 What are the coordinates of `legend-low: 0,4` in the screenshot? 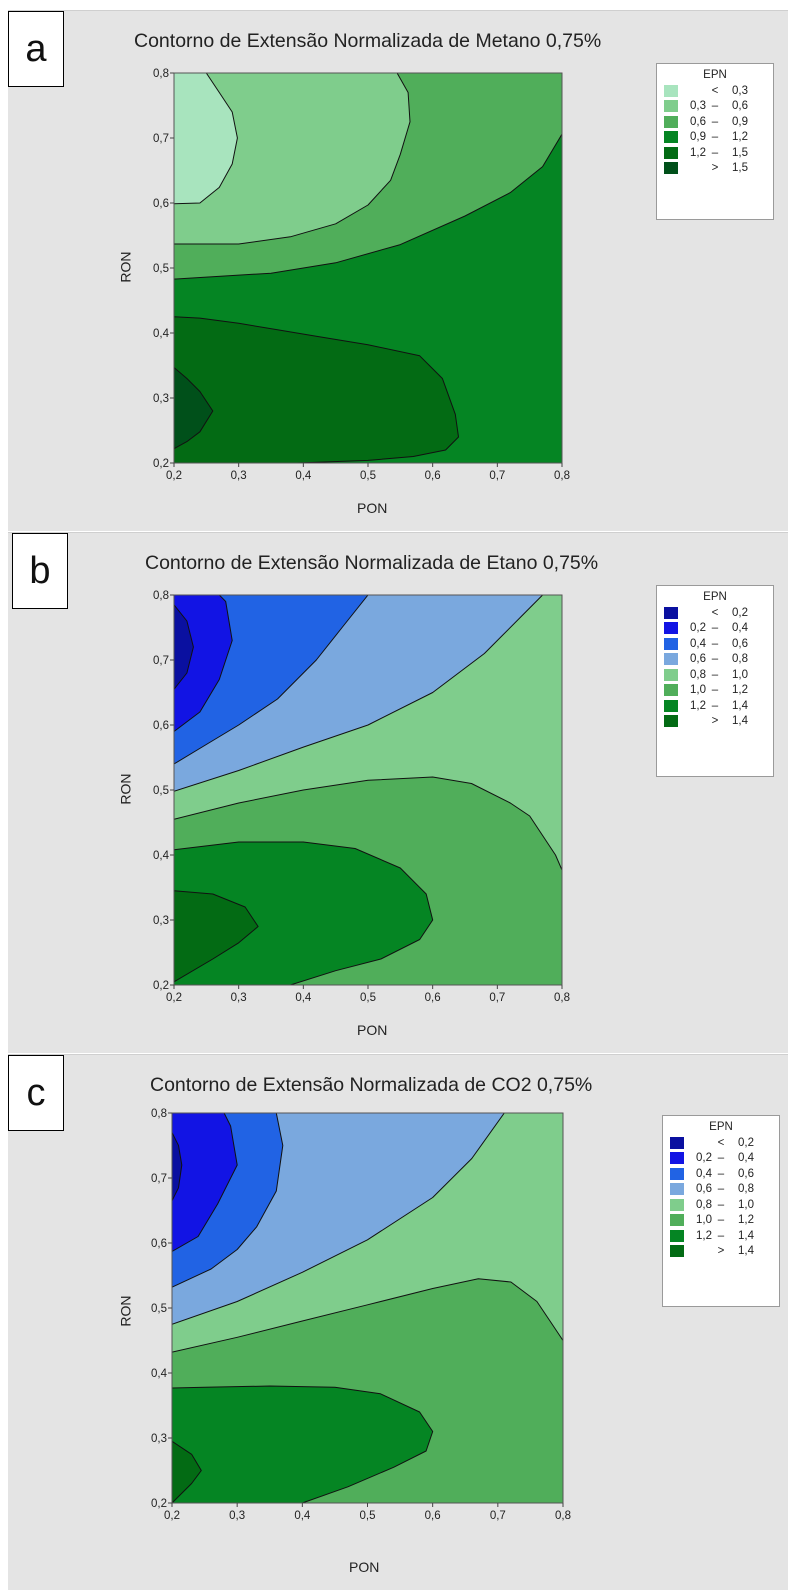 It's located at (698, 643).